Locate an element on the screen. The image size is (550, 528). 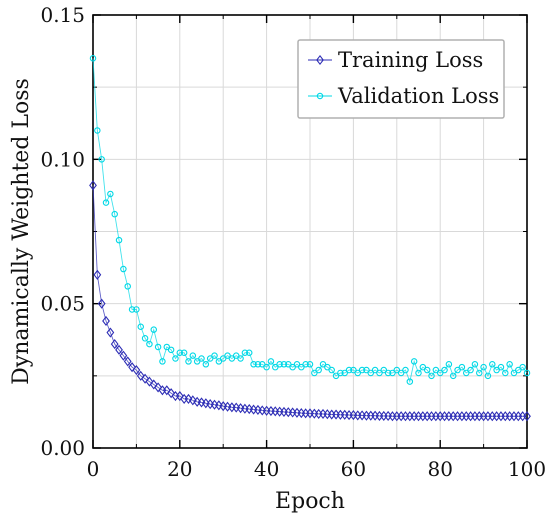
legend-item: Training Loss is located at coordinates (395, 60).